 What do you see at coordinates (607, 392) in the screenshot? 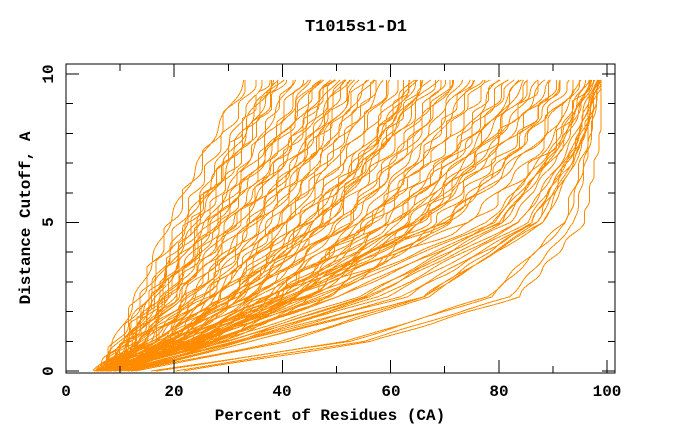
I see `x-tick-label: 100` at bounding box center [607, 392].